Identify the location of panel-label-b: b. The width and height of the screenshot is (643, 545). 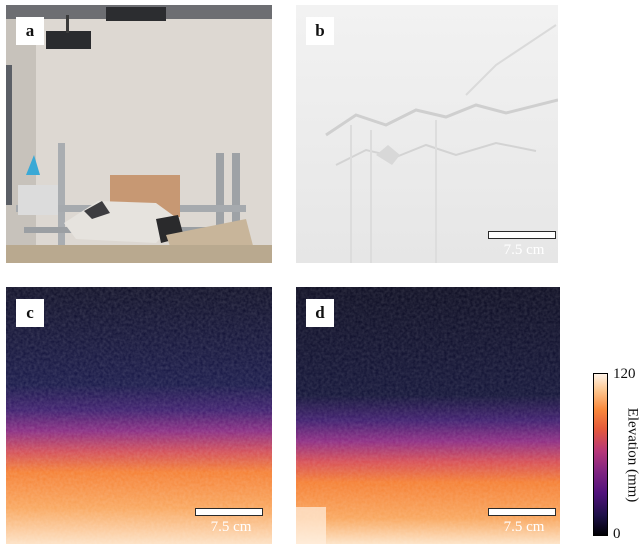
(320, 31).